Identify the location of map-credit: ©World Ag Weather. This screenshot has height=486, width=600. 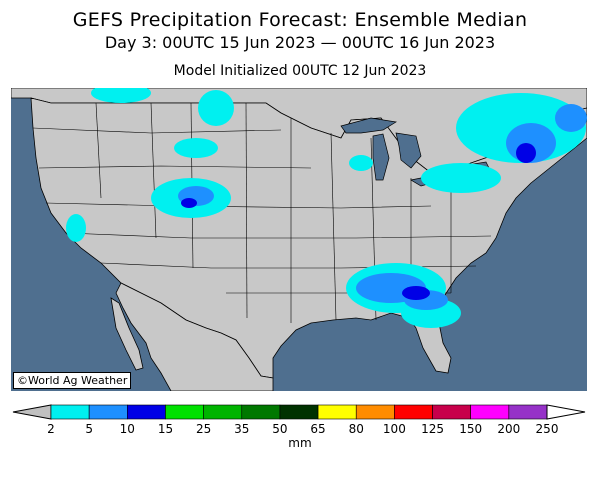
(72, 380).